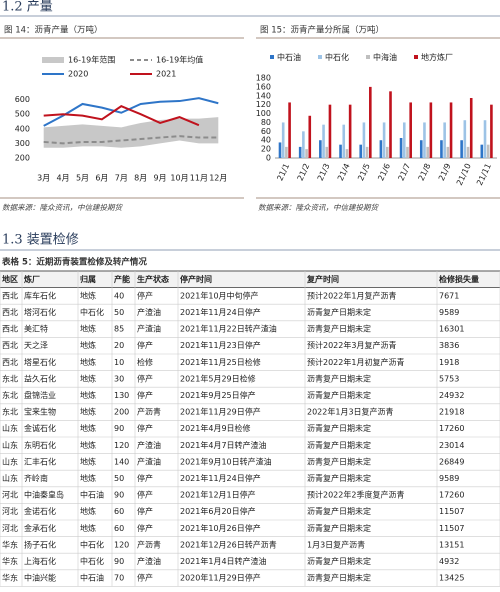 The width and height of the screenshot is (500, 592). I want to click on table-cell: 3836, so click(449, 345).